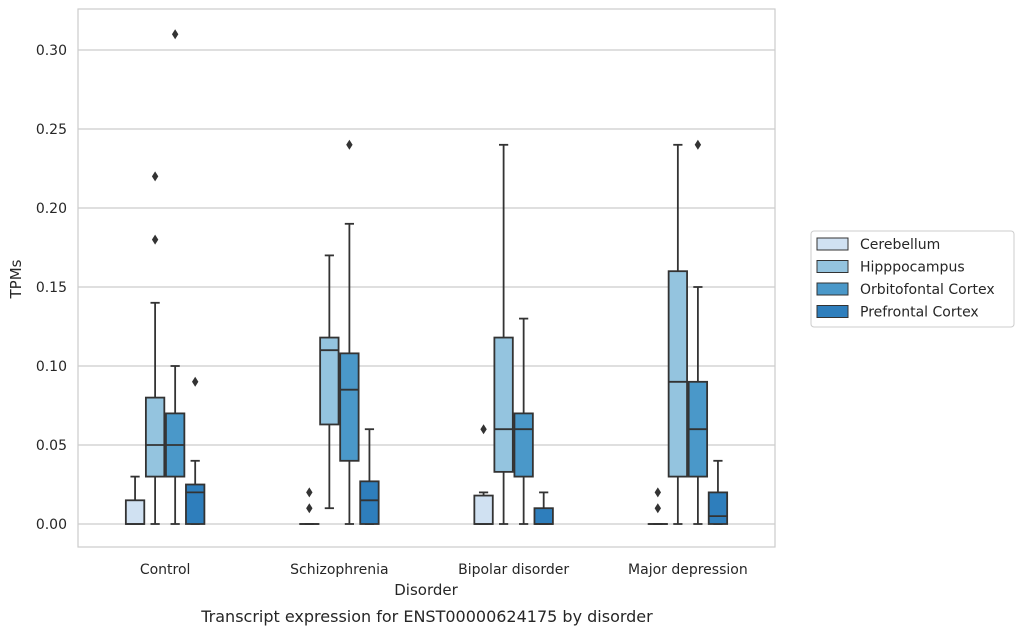 Image resolution: width=1023 pixels, height=634 pixels. I want to click on x-axis-title: Disorder, so click(426, 590).